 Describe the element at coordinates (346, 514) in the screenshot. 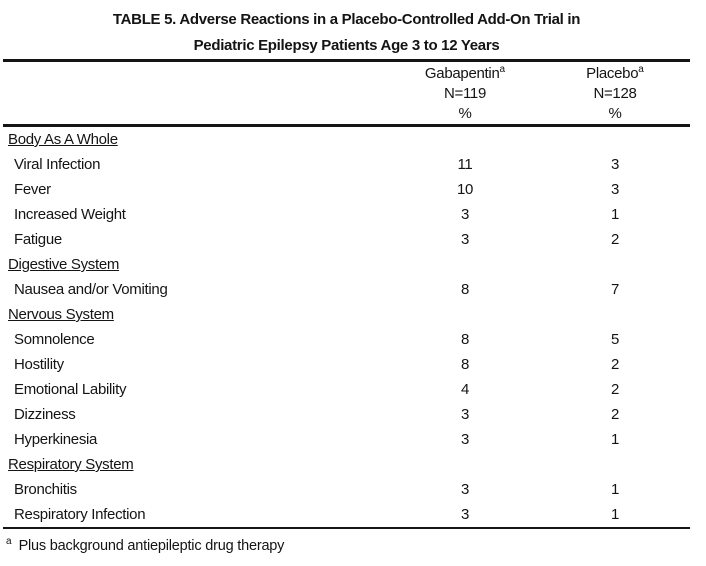

I see `table-row: Respiratory Infection 3 1` at that location.